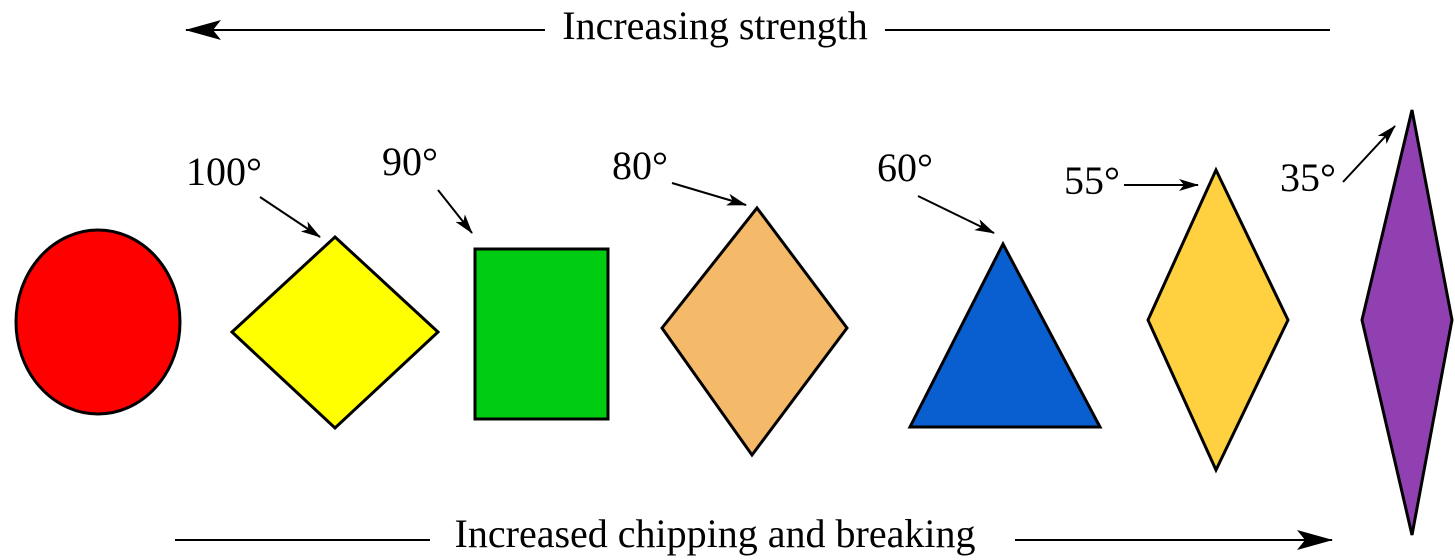 This screenshot has height=560, width=1455. Describe the element at coordinates (714, 25) in the screenshot. I see `top-label: Increasing strength` at that location.